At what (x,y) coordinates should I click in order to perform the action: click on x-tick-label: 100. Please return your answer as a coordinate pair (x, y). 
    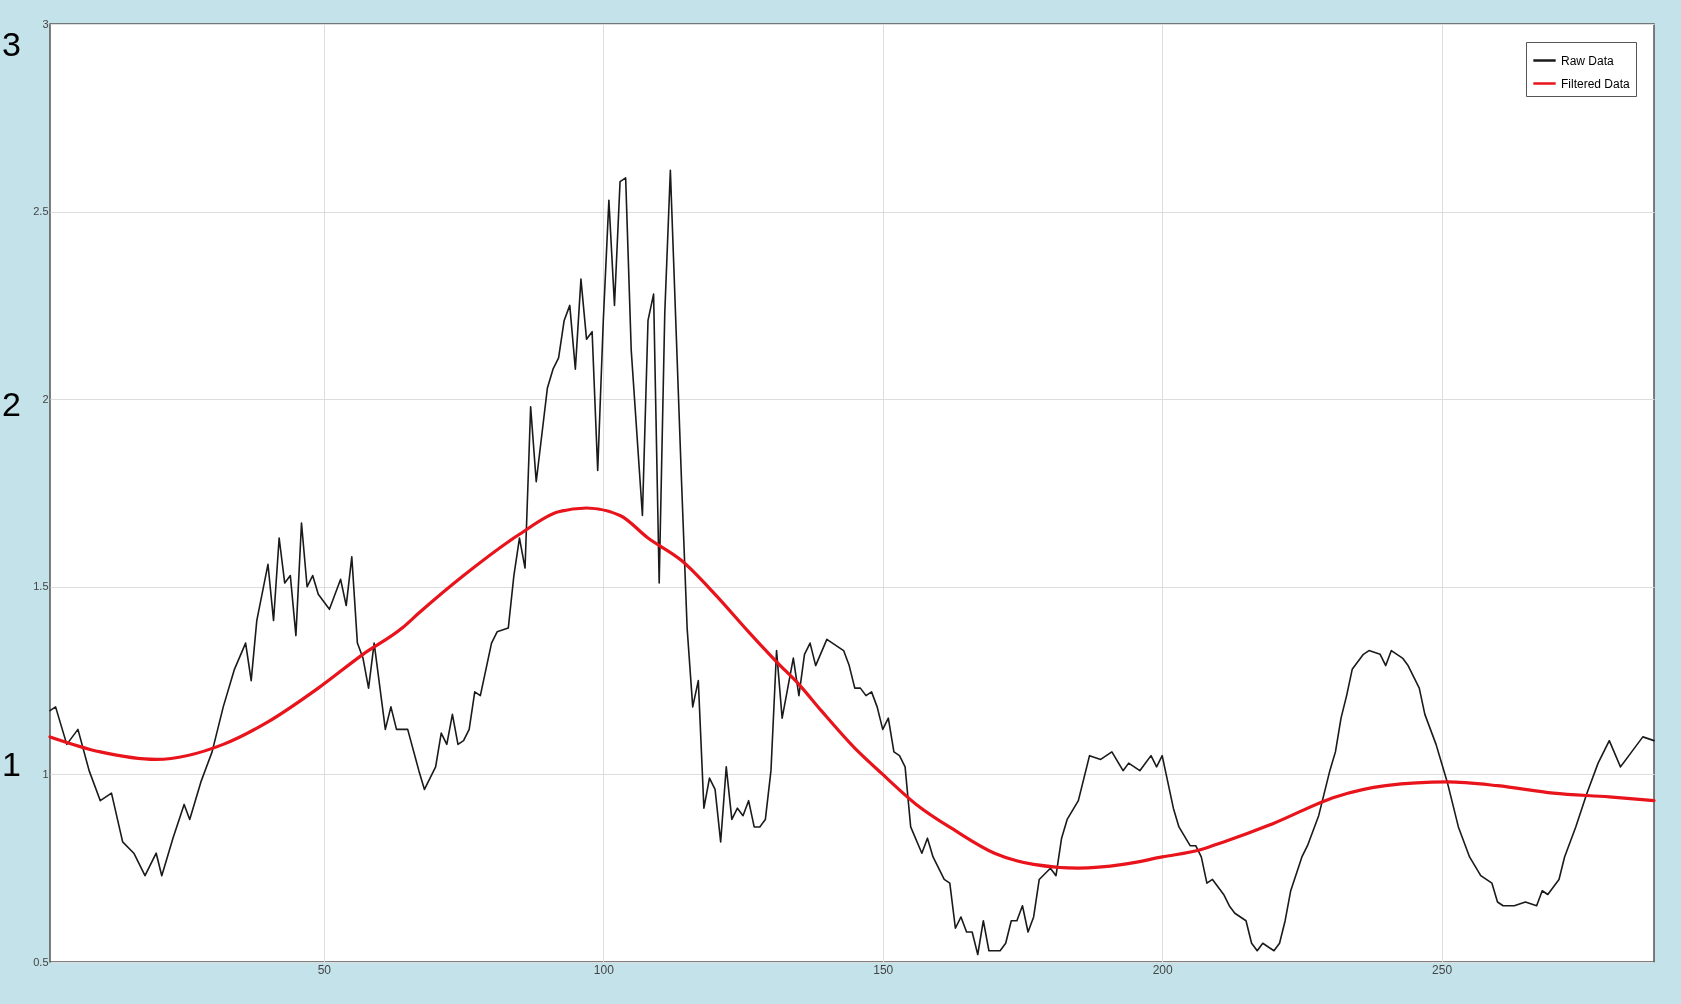
    Looking at the image, I should click on (604, 969).